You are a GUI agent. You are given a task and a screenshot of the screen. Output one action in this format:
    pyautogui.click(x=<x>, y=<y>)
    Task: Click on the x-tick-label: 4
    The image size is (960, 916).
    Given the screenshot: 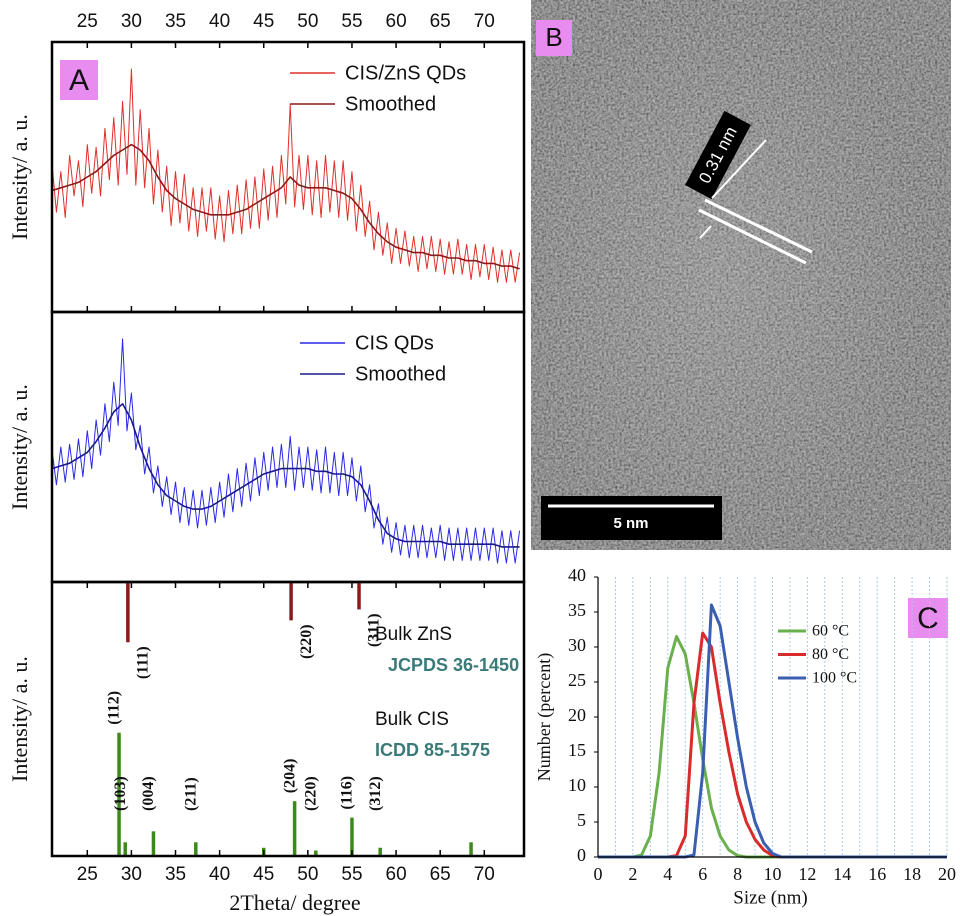 What is the action you would take?
    pyautogui.click(x=667, y=874)
    